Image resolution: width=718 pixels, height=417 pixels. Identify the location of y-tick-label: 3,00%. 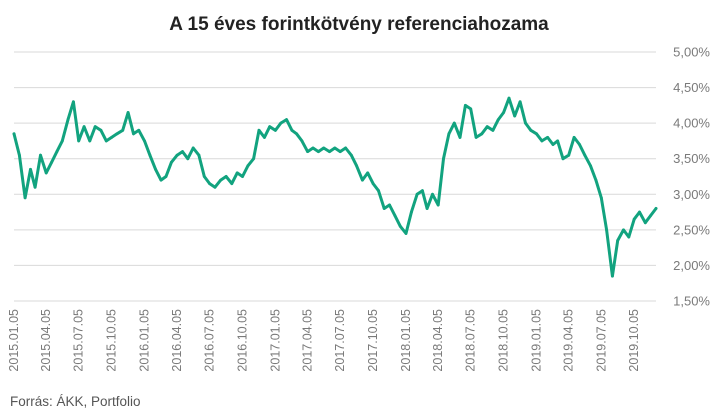
(691, 194).